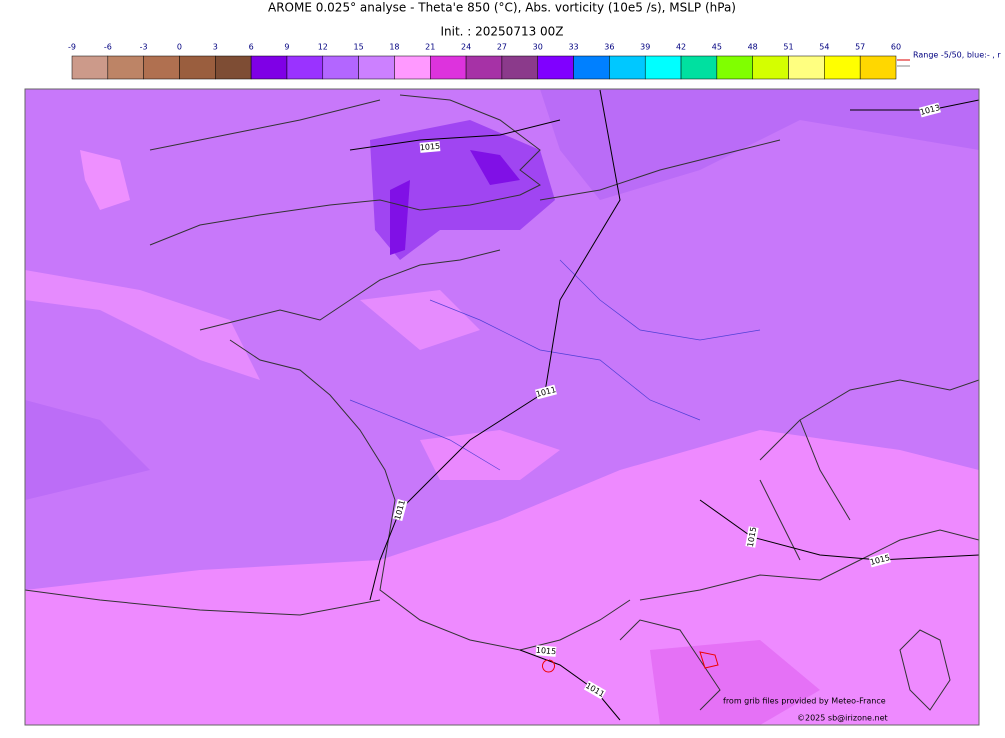 The image size is (1005, 738). What do you see at coordinates (717, 47) in the screenshot?
I see `colorbar-tick: 45` at bounding box center [717, 47].